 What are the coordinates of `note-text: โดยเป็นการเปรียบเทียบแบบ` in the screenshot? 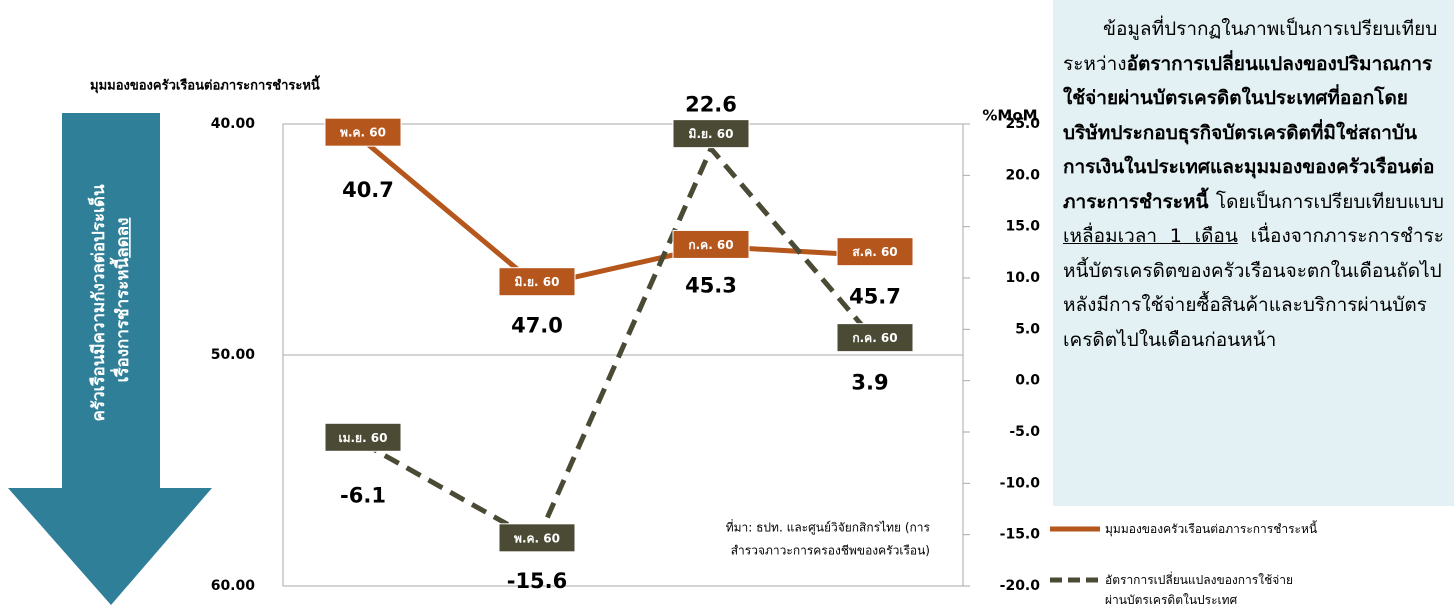 It's located at (1326, 201).